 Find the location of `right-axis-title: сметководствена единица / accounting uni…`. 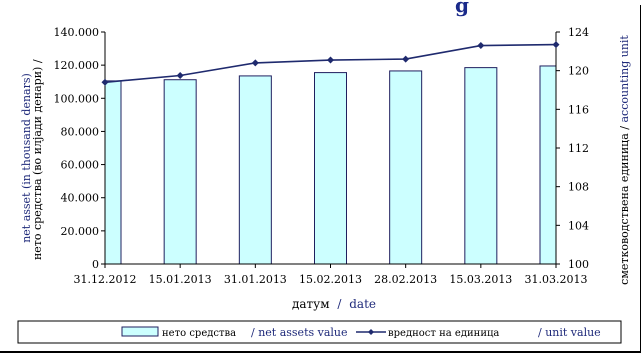

right-axis-title: сметководствена единица / accounting uni… is located at coordinates (624, 160).